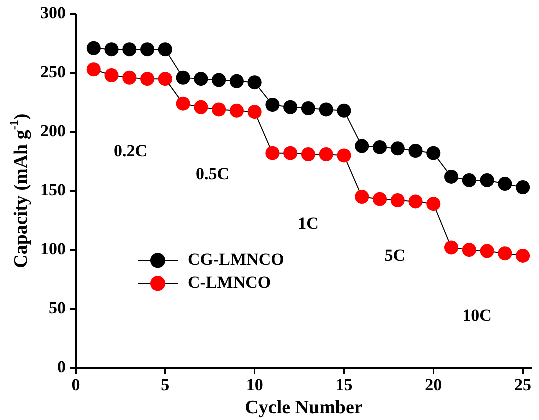 This screenshot has width=539, height=420. Describe the element at coordinates (62, 366) in the screenshot. I see `y-tick-label: 0` at that location.